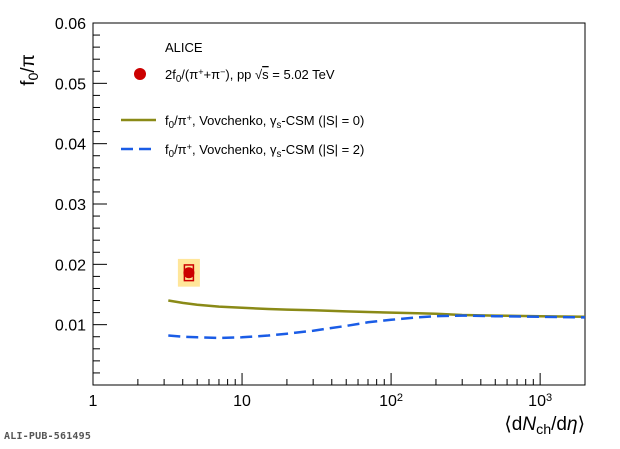 This screenshot has width=620, height=449. Describe the element at coordinates (140, 74) in the screenshot. I see `legend-marker-data` at that location.